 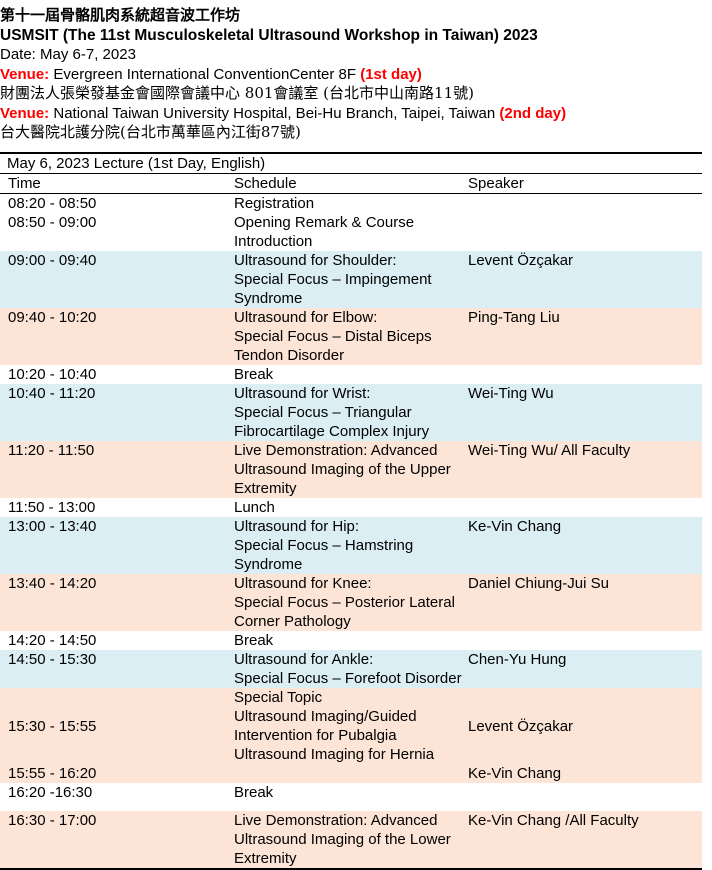 What do you see at coordinates (274, 203) in the screenshot?
I see `schedule-line: Registration` at bounding box center [274, 203].